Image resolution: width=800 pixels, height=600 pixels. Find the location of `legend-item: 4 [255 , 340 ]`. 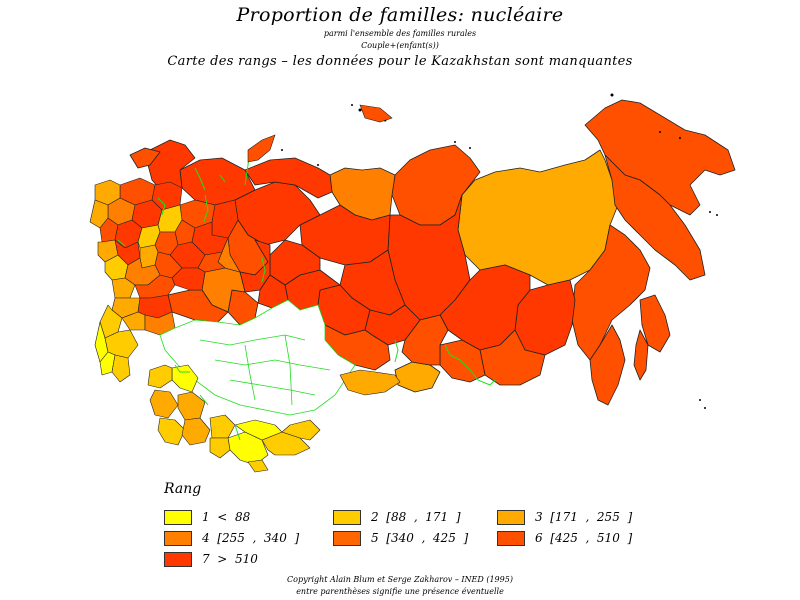

legend-item: 4 [255 , 340 ] is located at coordinates (231, 538).